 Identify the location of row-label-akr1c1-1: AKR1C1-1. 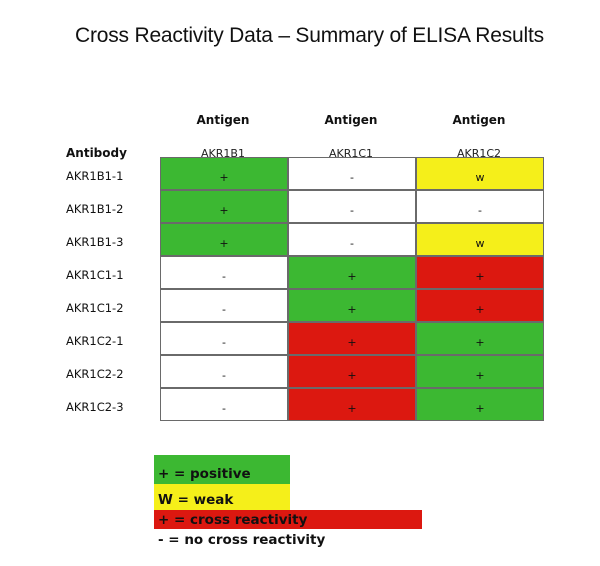
(95, 275).